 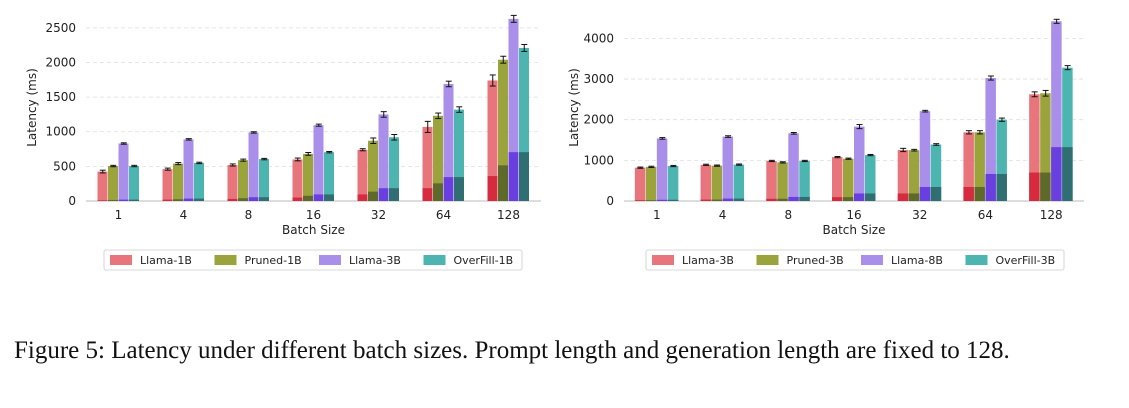 I want to click on x-tick-label: 128, so click(x=508, y=215).